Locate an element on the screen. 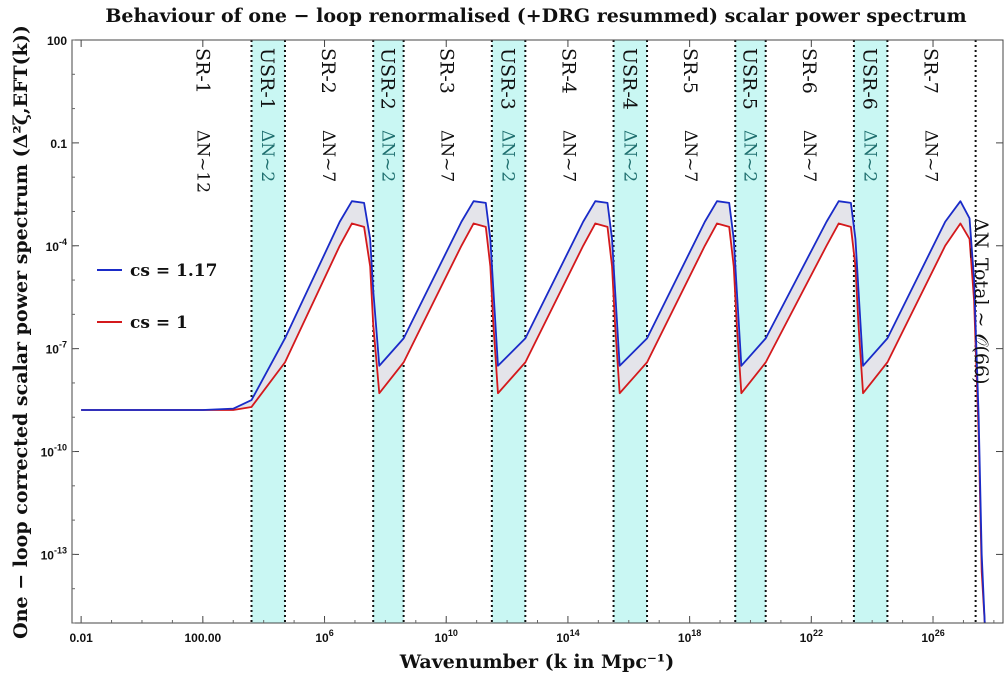 The height and width of the screenshot is (681, 1008). region-efolds-11: ΔN~2 is located at coordinates (870, 156).